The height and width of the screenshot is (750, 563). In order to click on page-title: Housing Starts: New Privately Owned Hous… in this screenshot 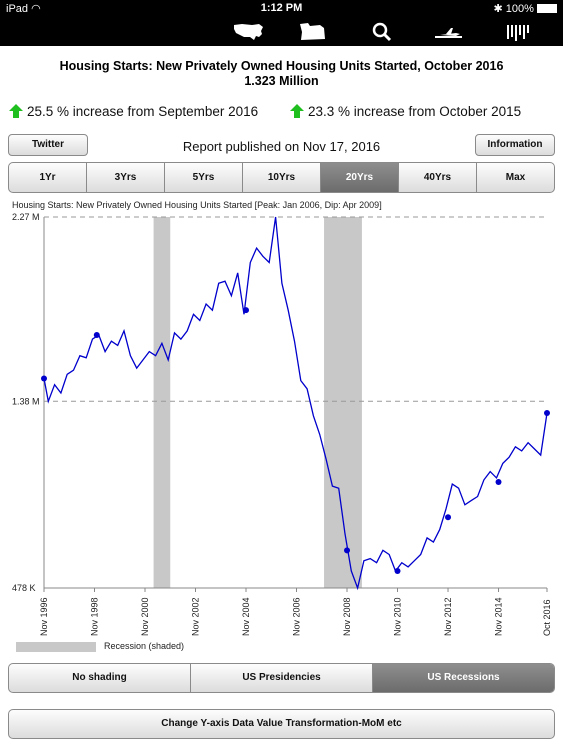, I will do `click(281, 66)`.